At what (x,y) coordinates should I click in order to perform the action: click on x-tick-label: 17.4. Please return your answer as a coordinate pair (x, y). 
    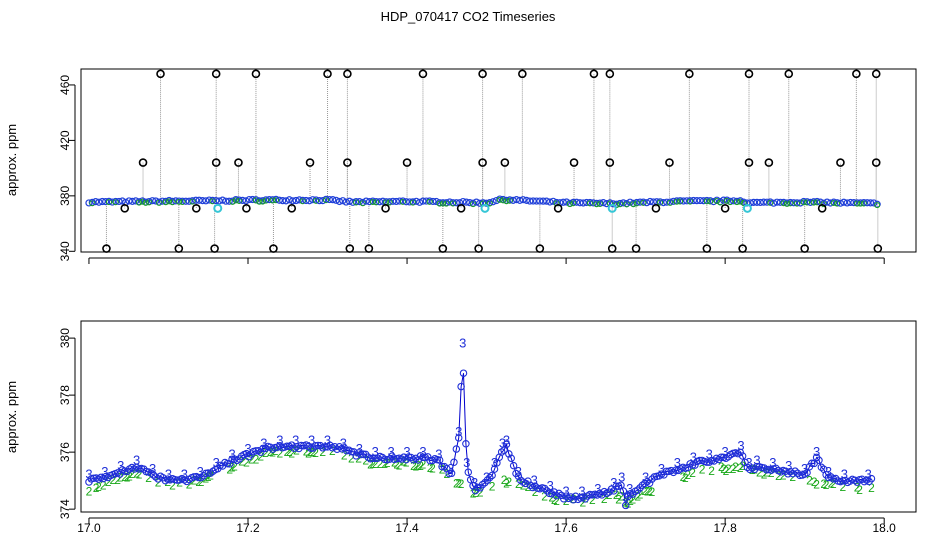
    Looking at the image, I should click on (407, 528).